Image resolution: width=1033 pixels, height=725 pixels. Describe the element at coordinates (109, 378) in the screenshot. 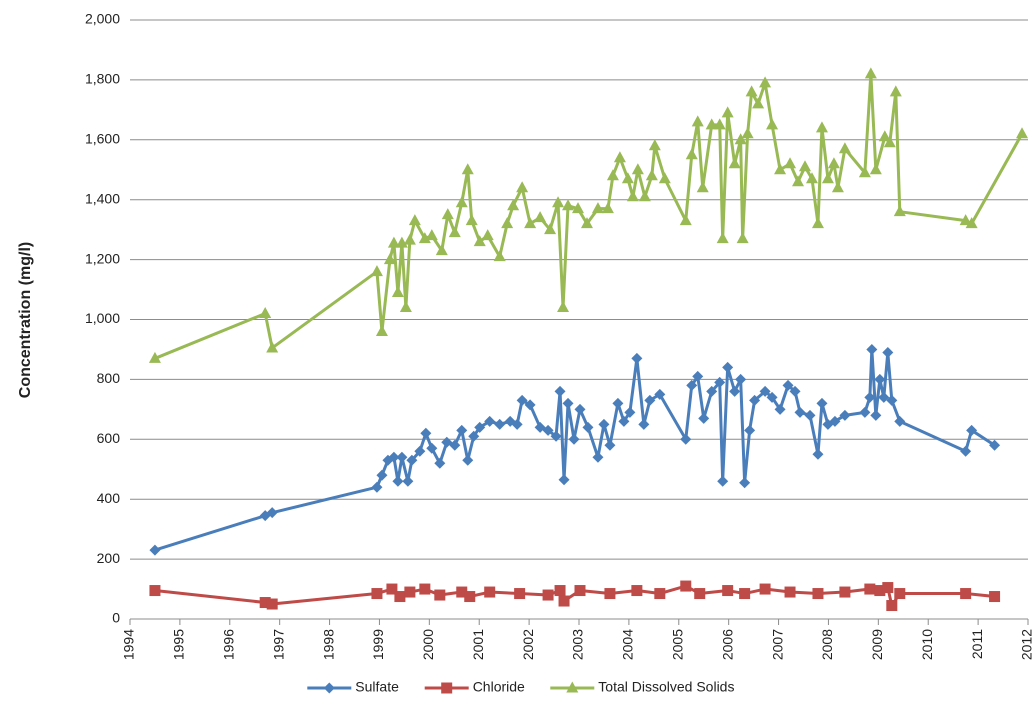

I see `y-tick-label: 800` at that location.